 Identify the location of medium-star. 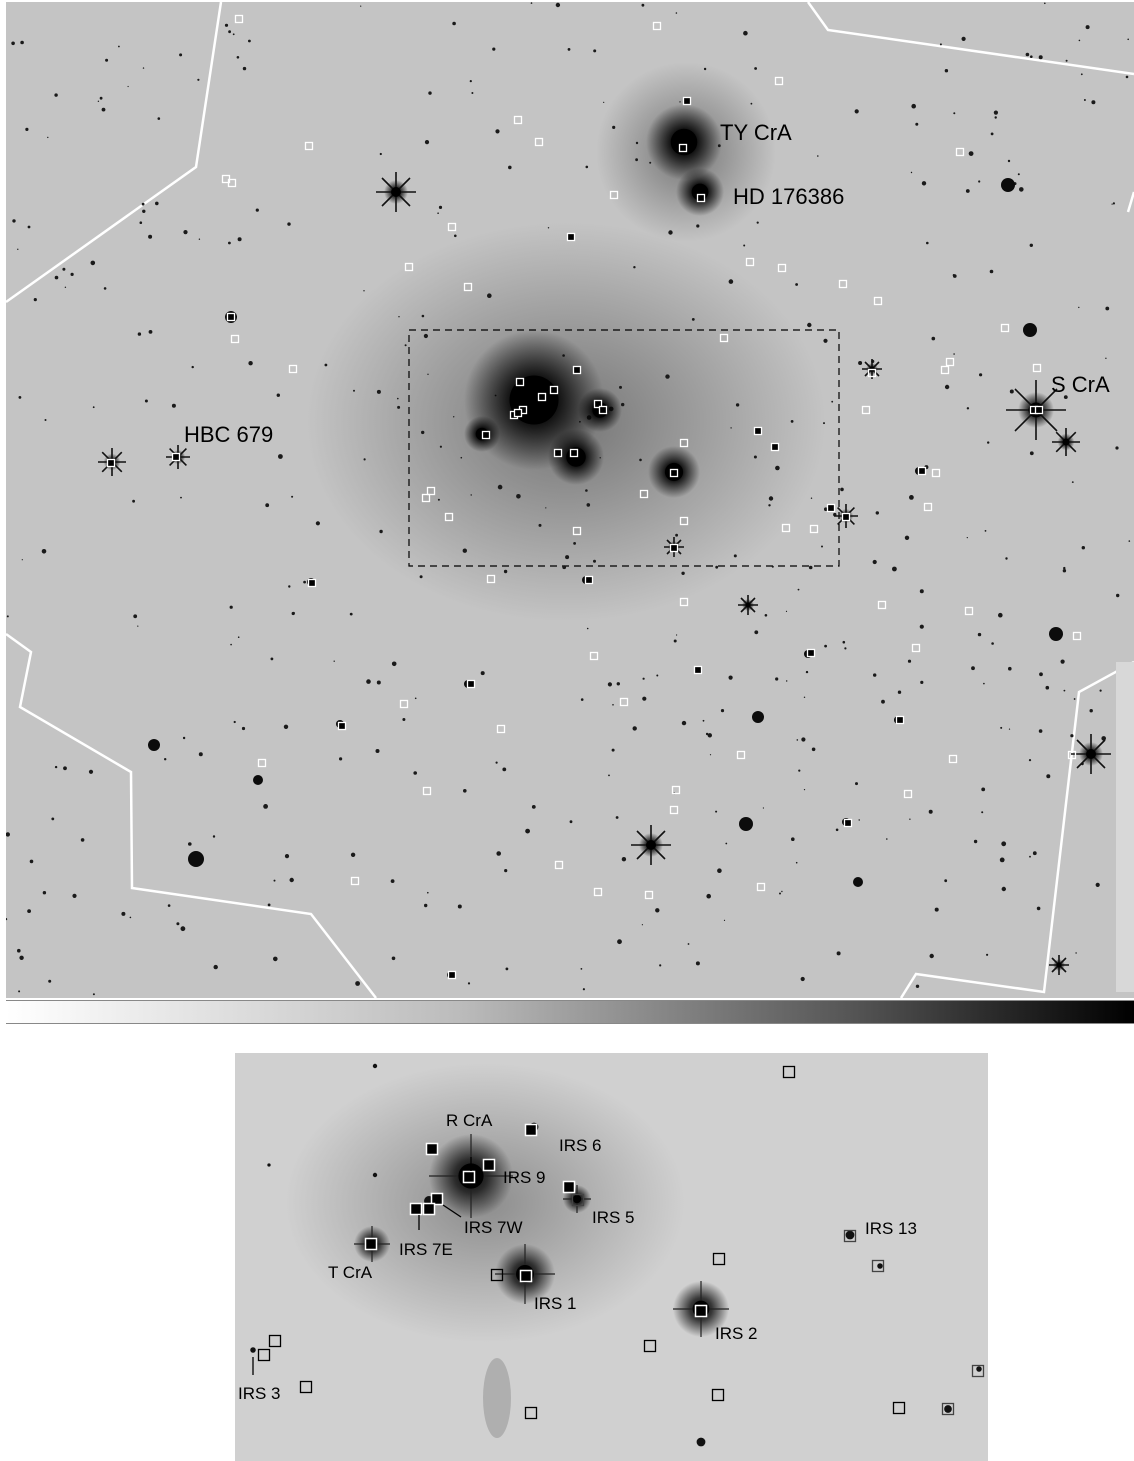
(258, 780).